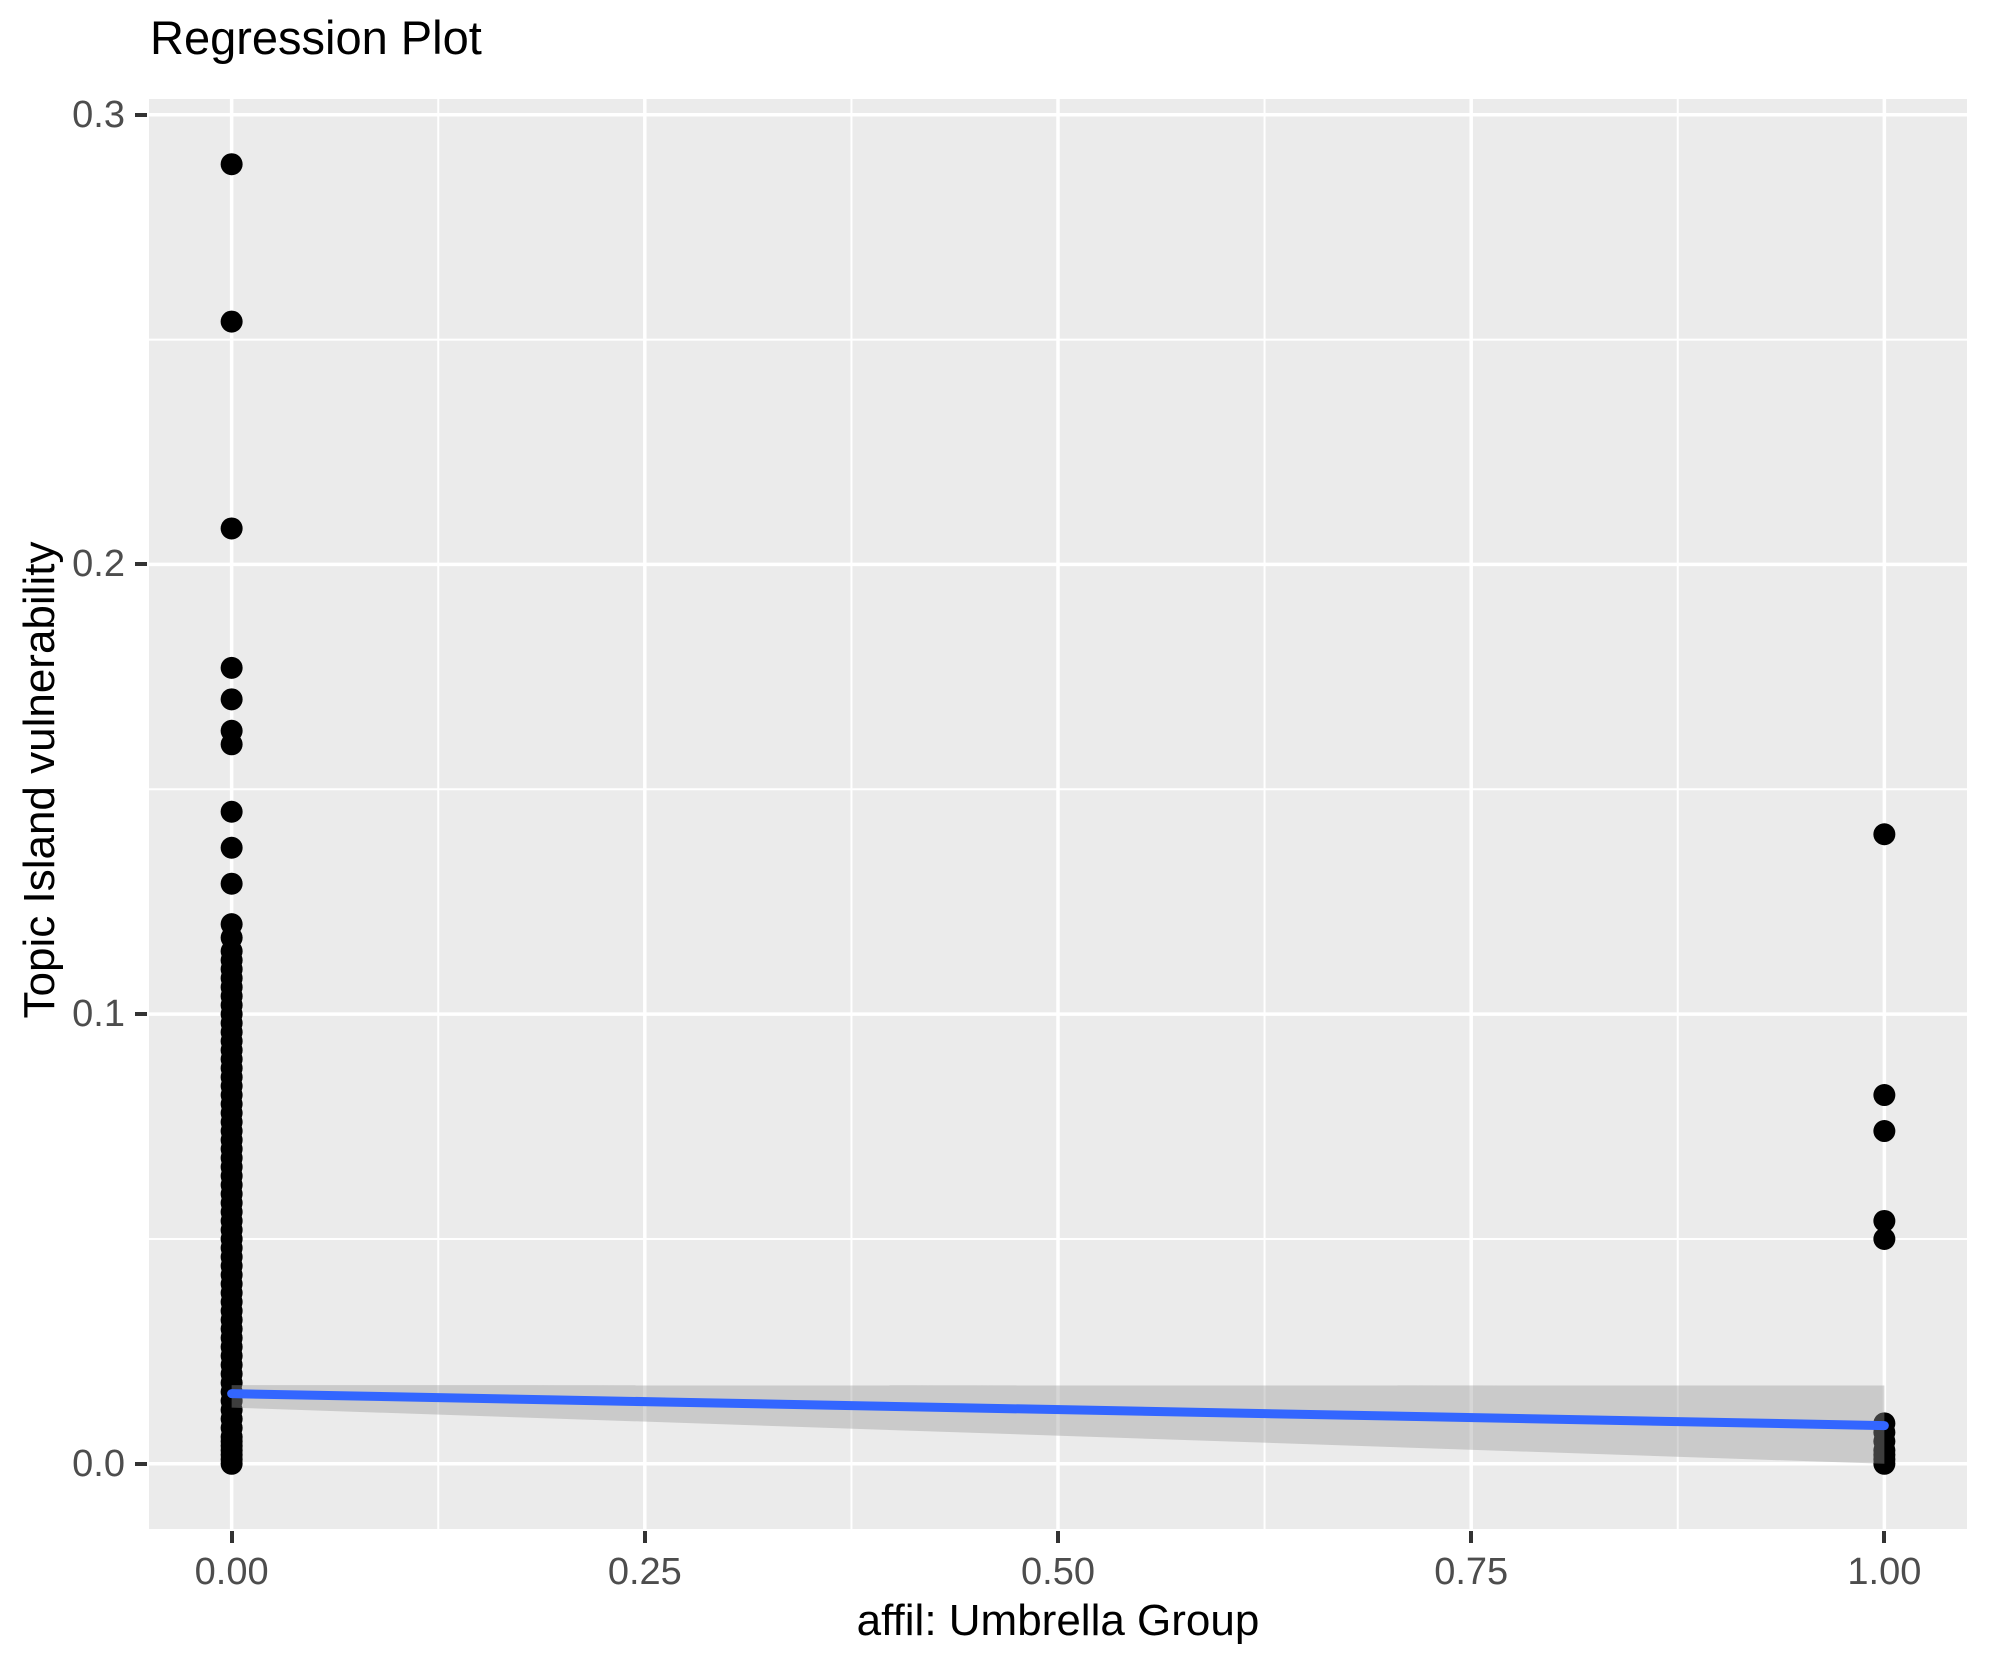  What do you see at coordinates (1471, 1572) in the screenshot?
I see `x-tick-label: 0.75` at bounding box center [1471, 1572].